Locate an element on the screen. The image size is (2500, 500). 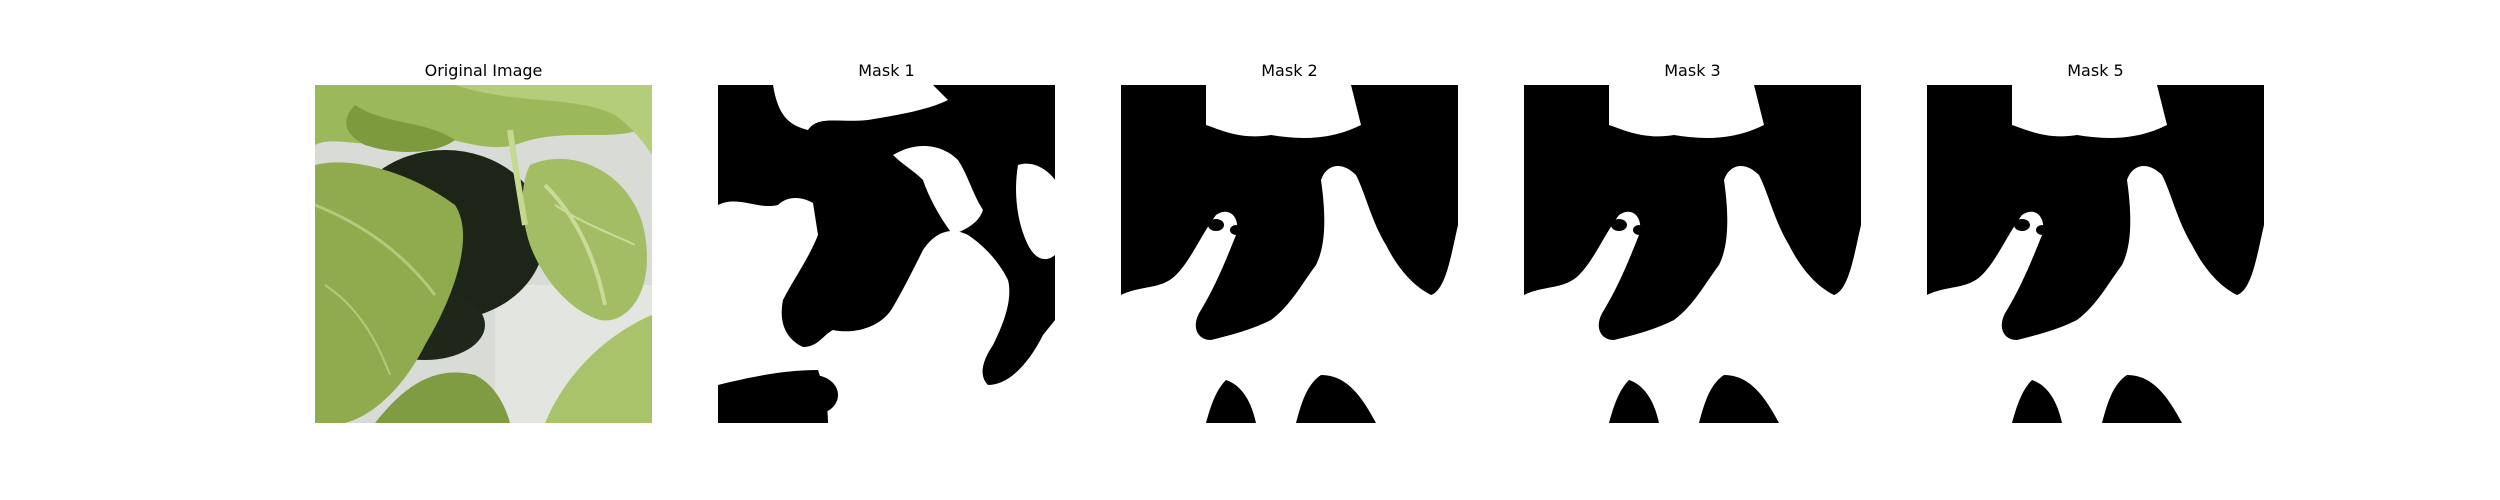
panel-mask-5: Mask 5 is located at coordinates (2095, 242).